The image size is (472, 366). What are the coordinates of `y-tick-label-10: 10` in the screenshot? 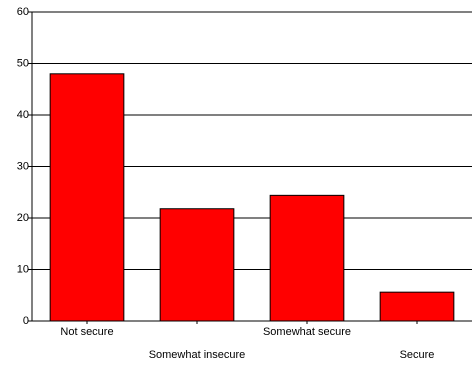 It's located at (23, 270).